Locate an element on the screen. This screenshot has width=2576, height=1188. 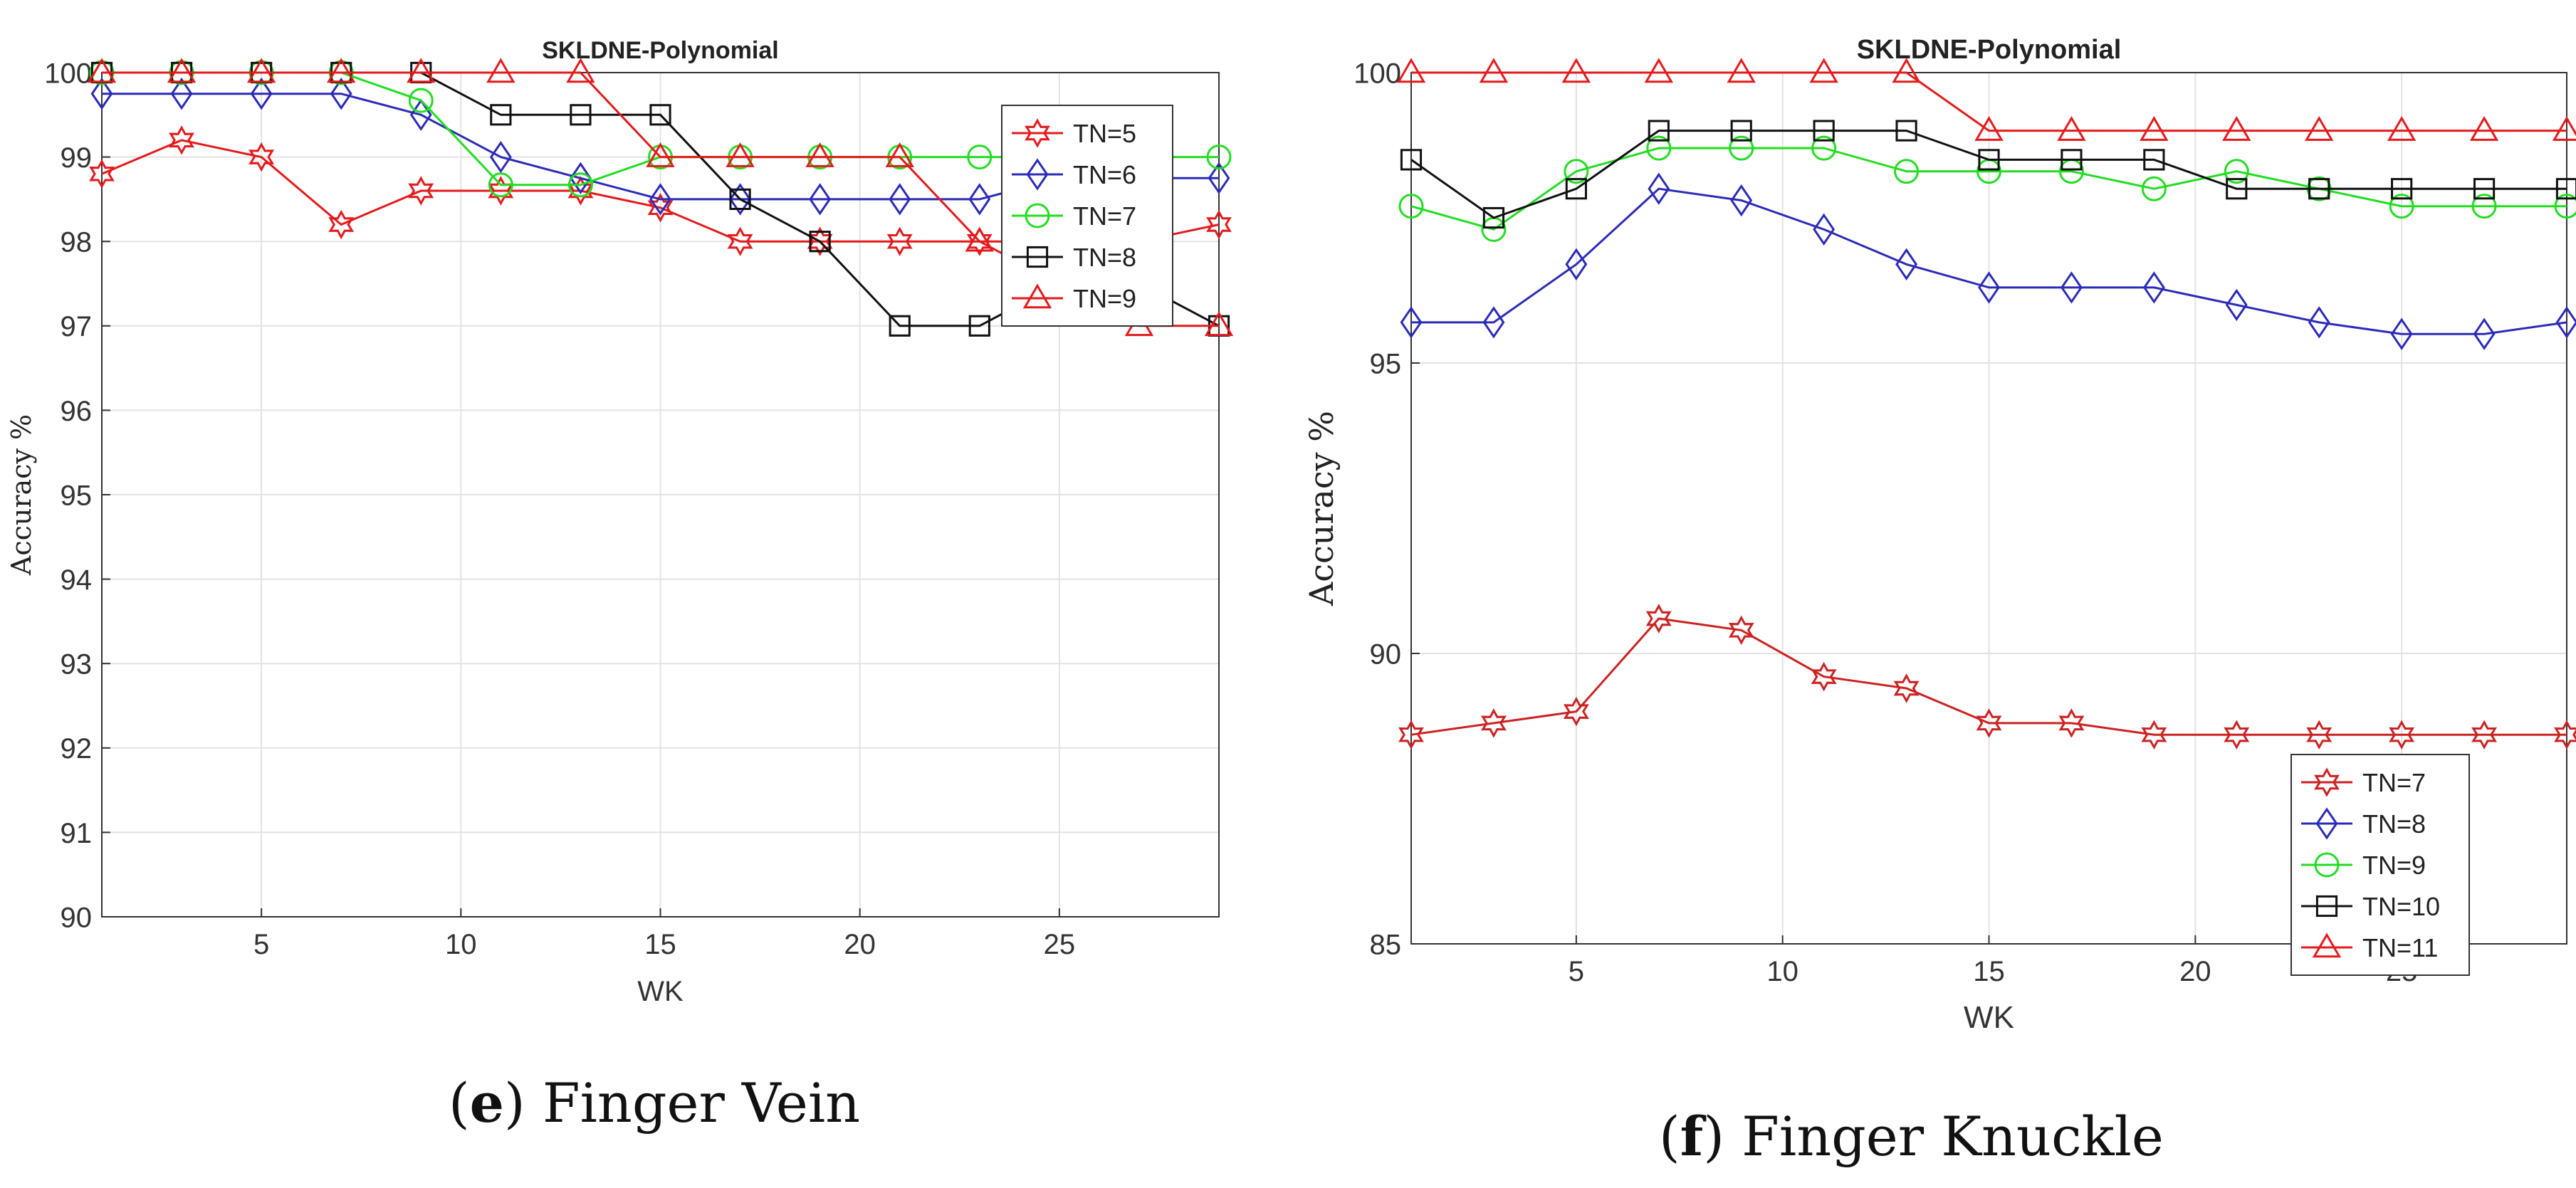
series-line-TN=11 is located at coordinates (1989, 101).